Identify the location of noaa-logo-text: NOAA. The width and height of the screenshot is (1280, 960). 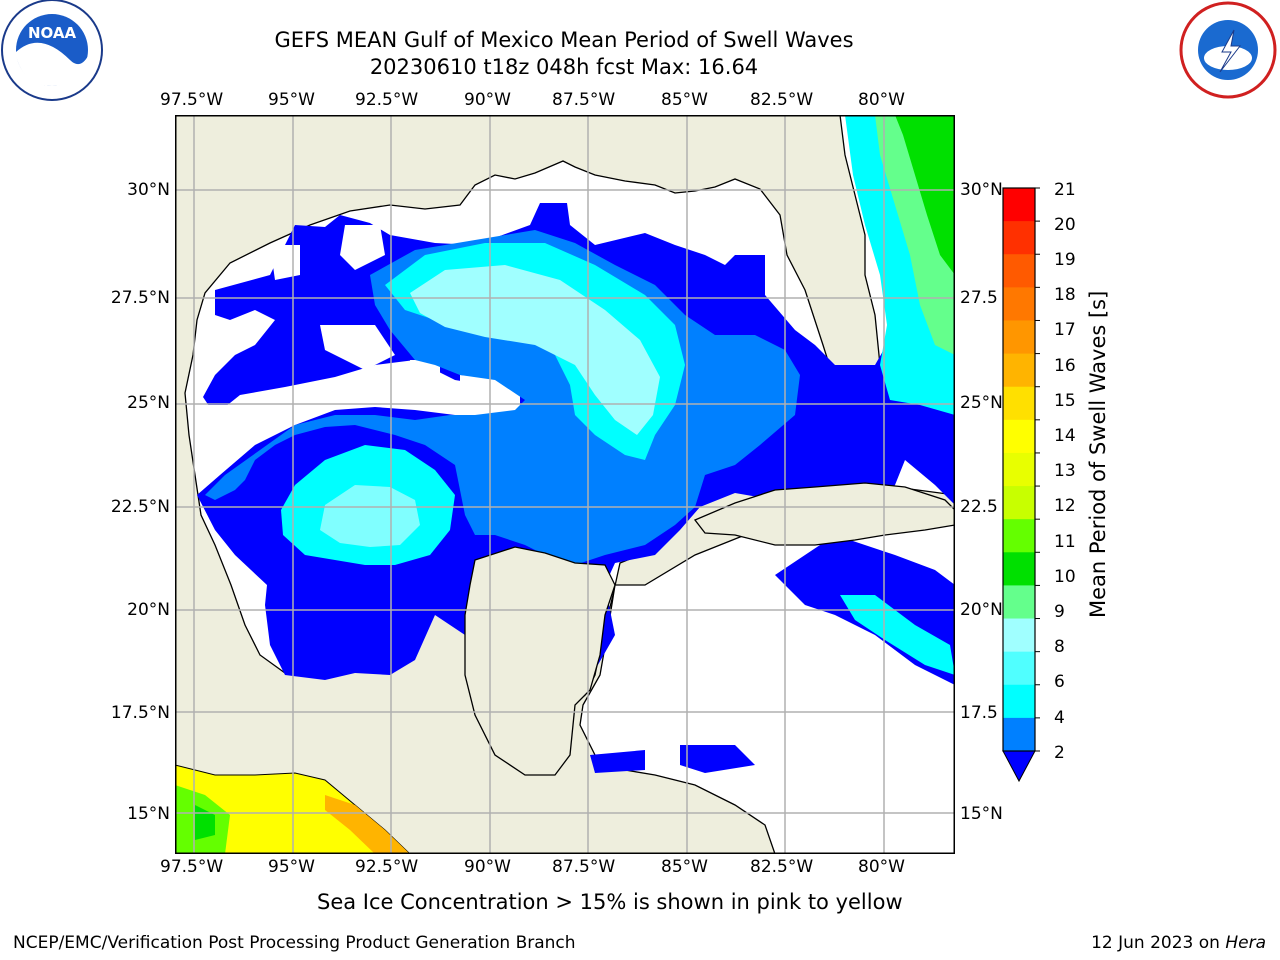
(52, 33).